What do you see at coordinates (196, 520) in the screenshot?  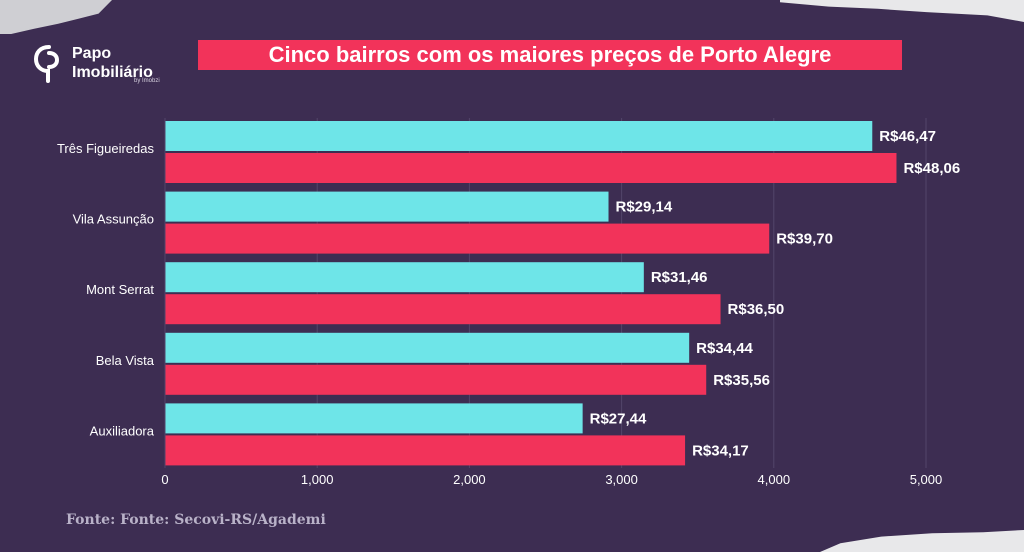 I see `source-note: Fonte: Fonte: Secovi-RS/Agademi` at bounding box center [196, 520].